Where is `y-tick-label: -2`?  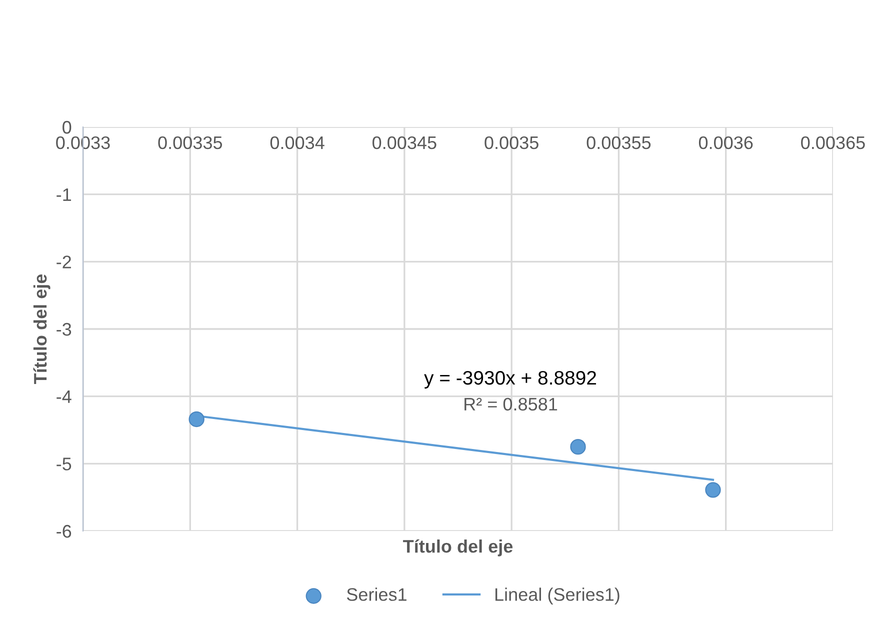 y-tick-label: -2 is located at coordinates (63, 262).